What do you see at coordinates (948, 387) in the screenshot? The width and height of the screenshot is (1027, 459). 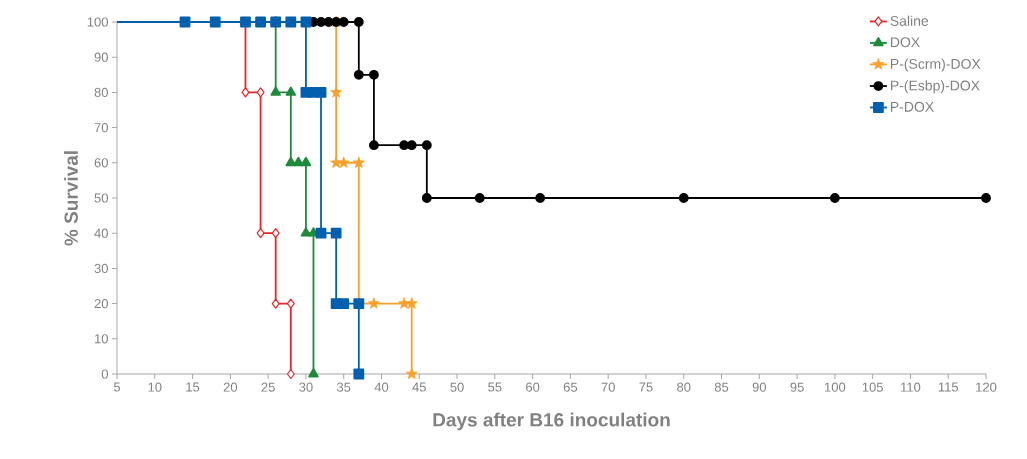 I see `x-tick-label: 115` at bounding box center [948, 387].